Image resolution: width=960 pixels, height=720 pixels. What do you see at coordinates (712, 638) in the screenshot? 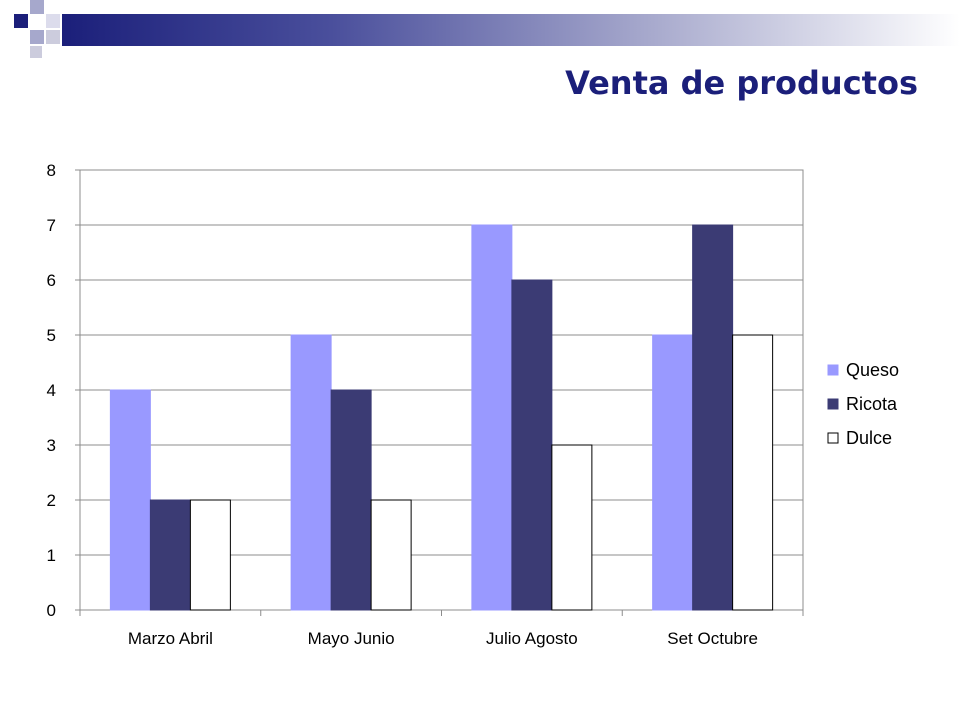
I see `x-tick-label: Set Octubre` at bounding box center [712, 638].